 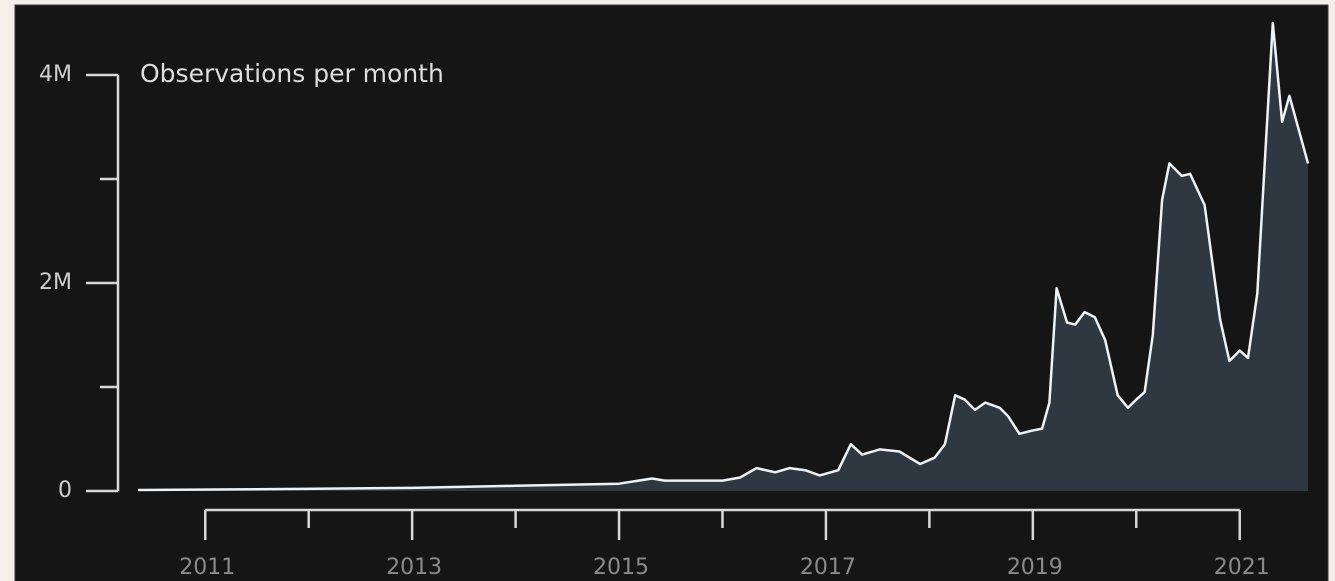 I want to click on y-tick-label: 2M, so click(x=55, y=282).